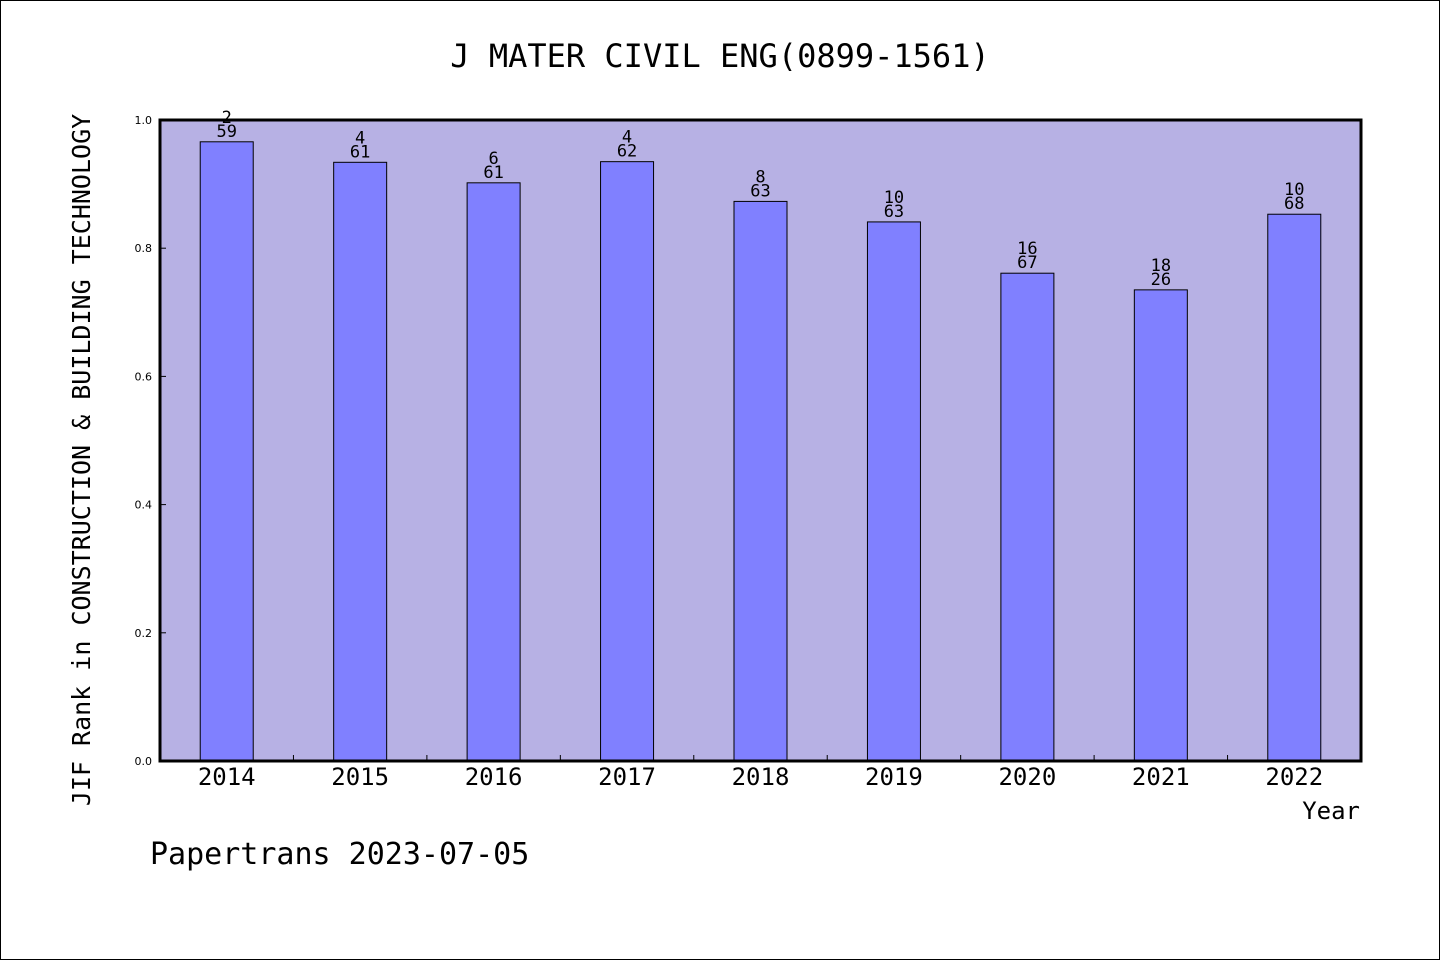  What do you see at coordinates (1027, 263) in the screenshot?
I see `bar-label-total: 67` at bounding box center [1027, 263].